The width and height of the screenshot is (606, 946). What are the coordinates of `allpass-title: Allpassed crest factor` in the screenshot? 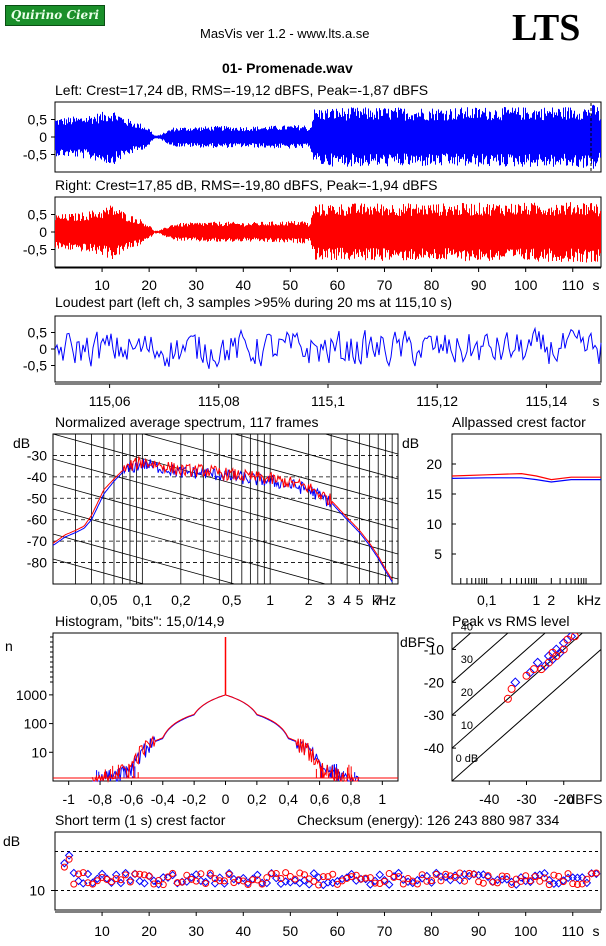 It's located at (519, 422).